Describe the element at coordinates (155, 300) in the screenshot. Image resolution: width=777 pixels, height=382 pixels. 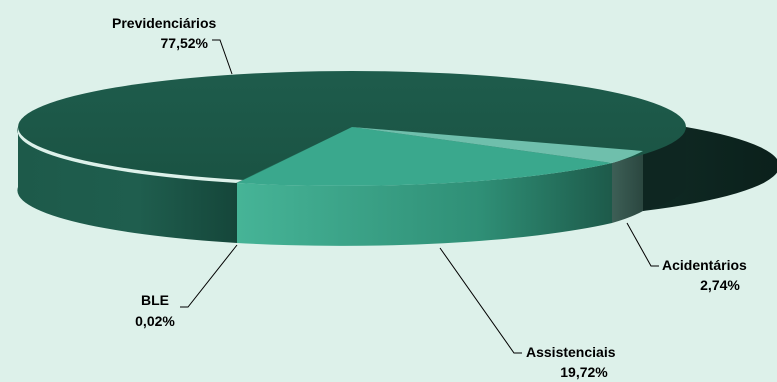
I see `label-ble-name: BLE` at that location.